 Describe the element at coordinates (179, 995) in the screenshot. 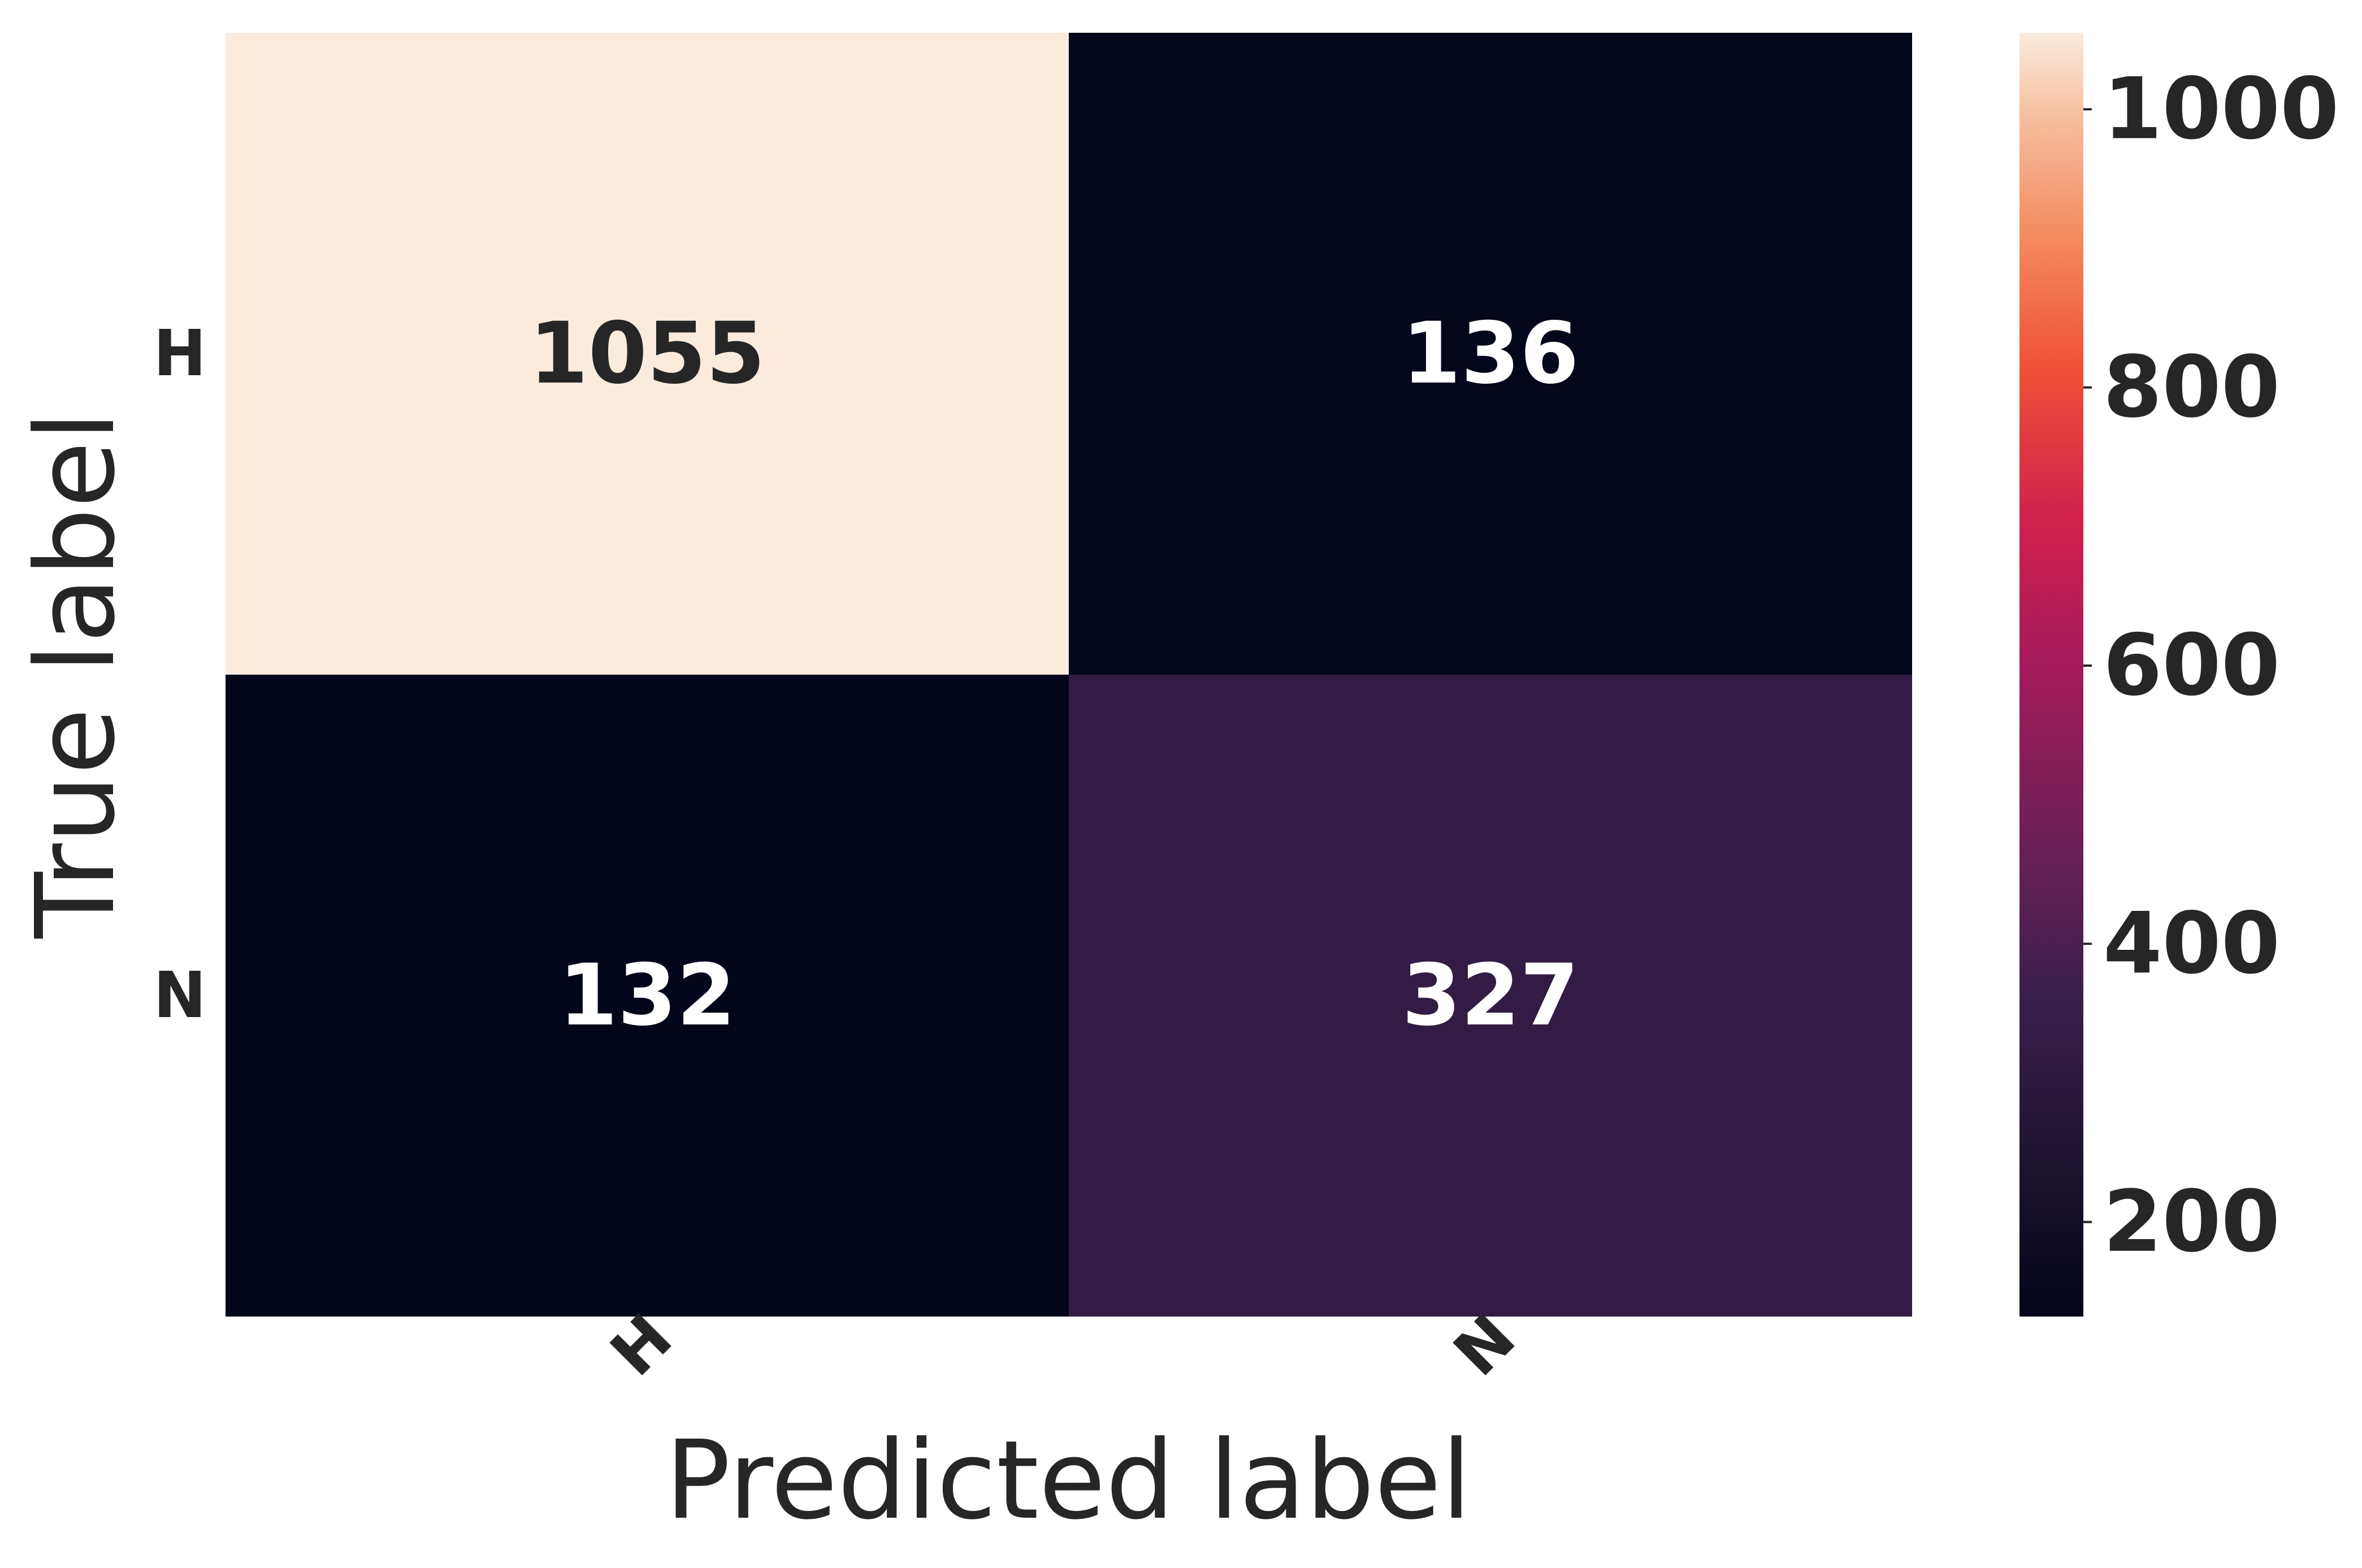

I see `y-tick-label: N` at that location.